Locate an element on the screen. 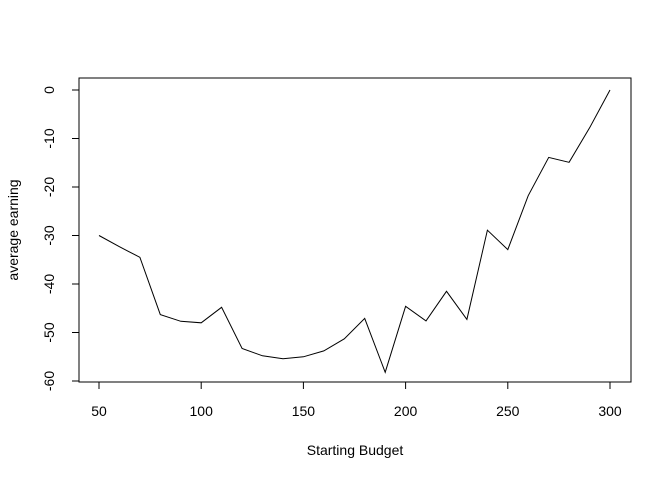 The height and width of the screenshot is (480, 672). y-tick-label: -50 is located at coordinates (49, 332).